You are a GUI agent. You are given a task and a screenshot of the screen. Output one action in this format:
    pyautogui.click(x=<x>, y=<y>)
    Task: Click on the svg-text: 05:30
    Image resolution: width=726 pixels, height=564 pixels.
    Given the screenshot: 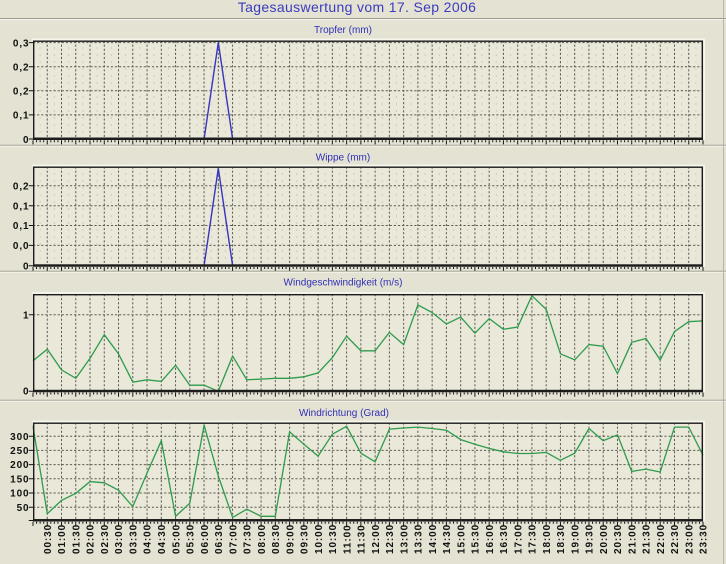 What is the action you would take?
    pyautogui.click(x=191, y=539)
    